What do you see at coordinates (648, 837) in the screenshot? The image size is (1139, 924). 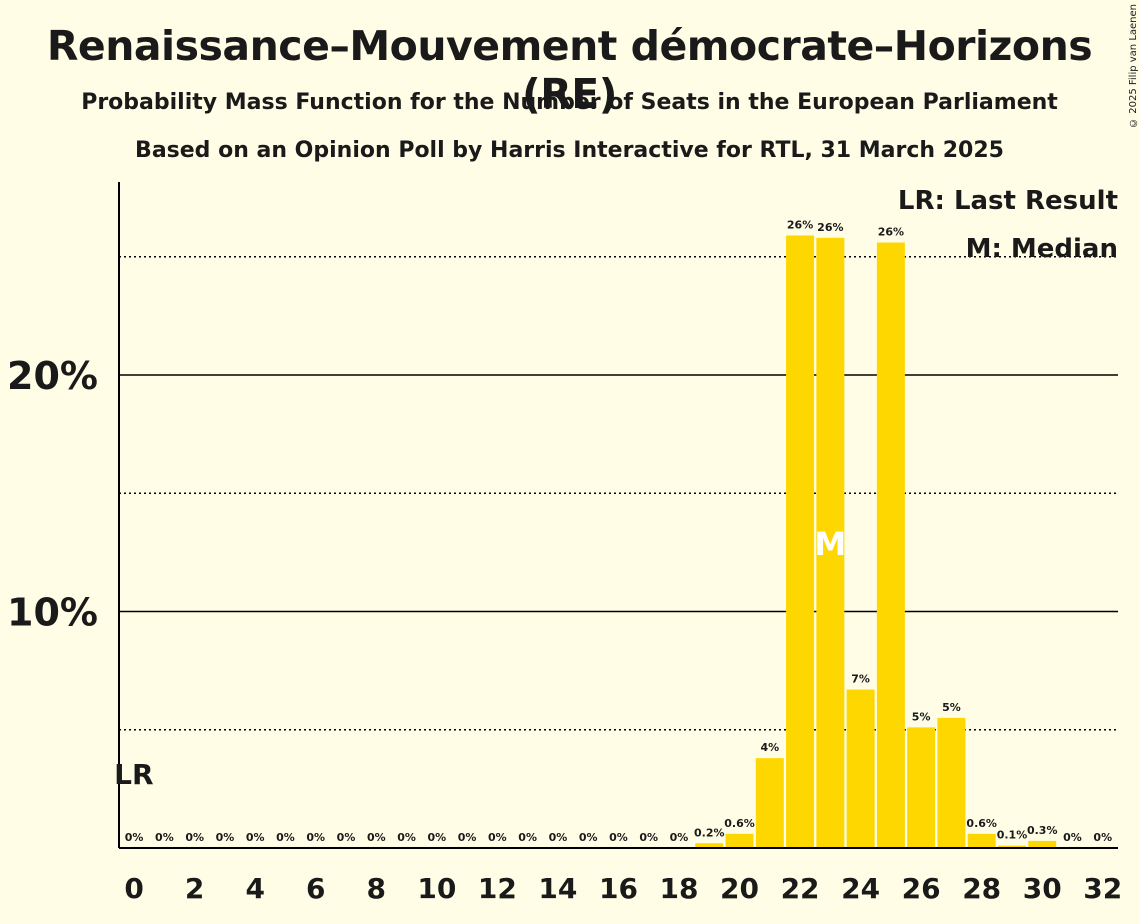 I see `bar-label-seat-17: 0%` at bounding box center [648, 837].